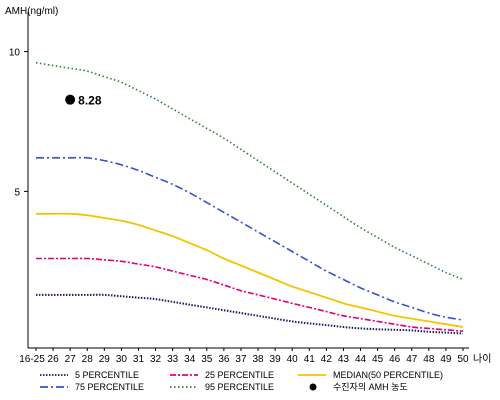  What do you see at coordinates (378, 359) in the screenshot?
I see `x-tick-label: 45` at bounding box center [378, 359].